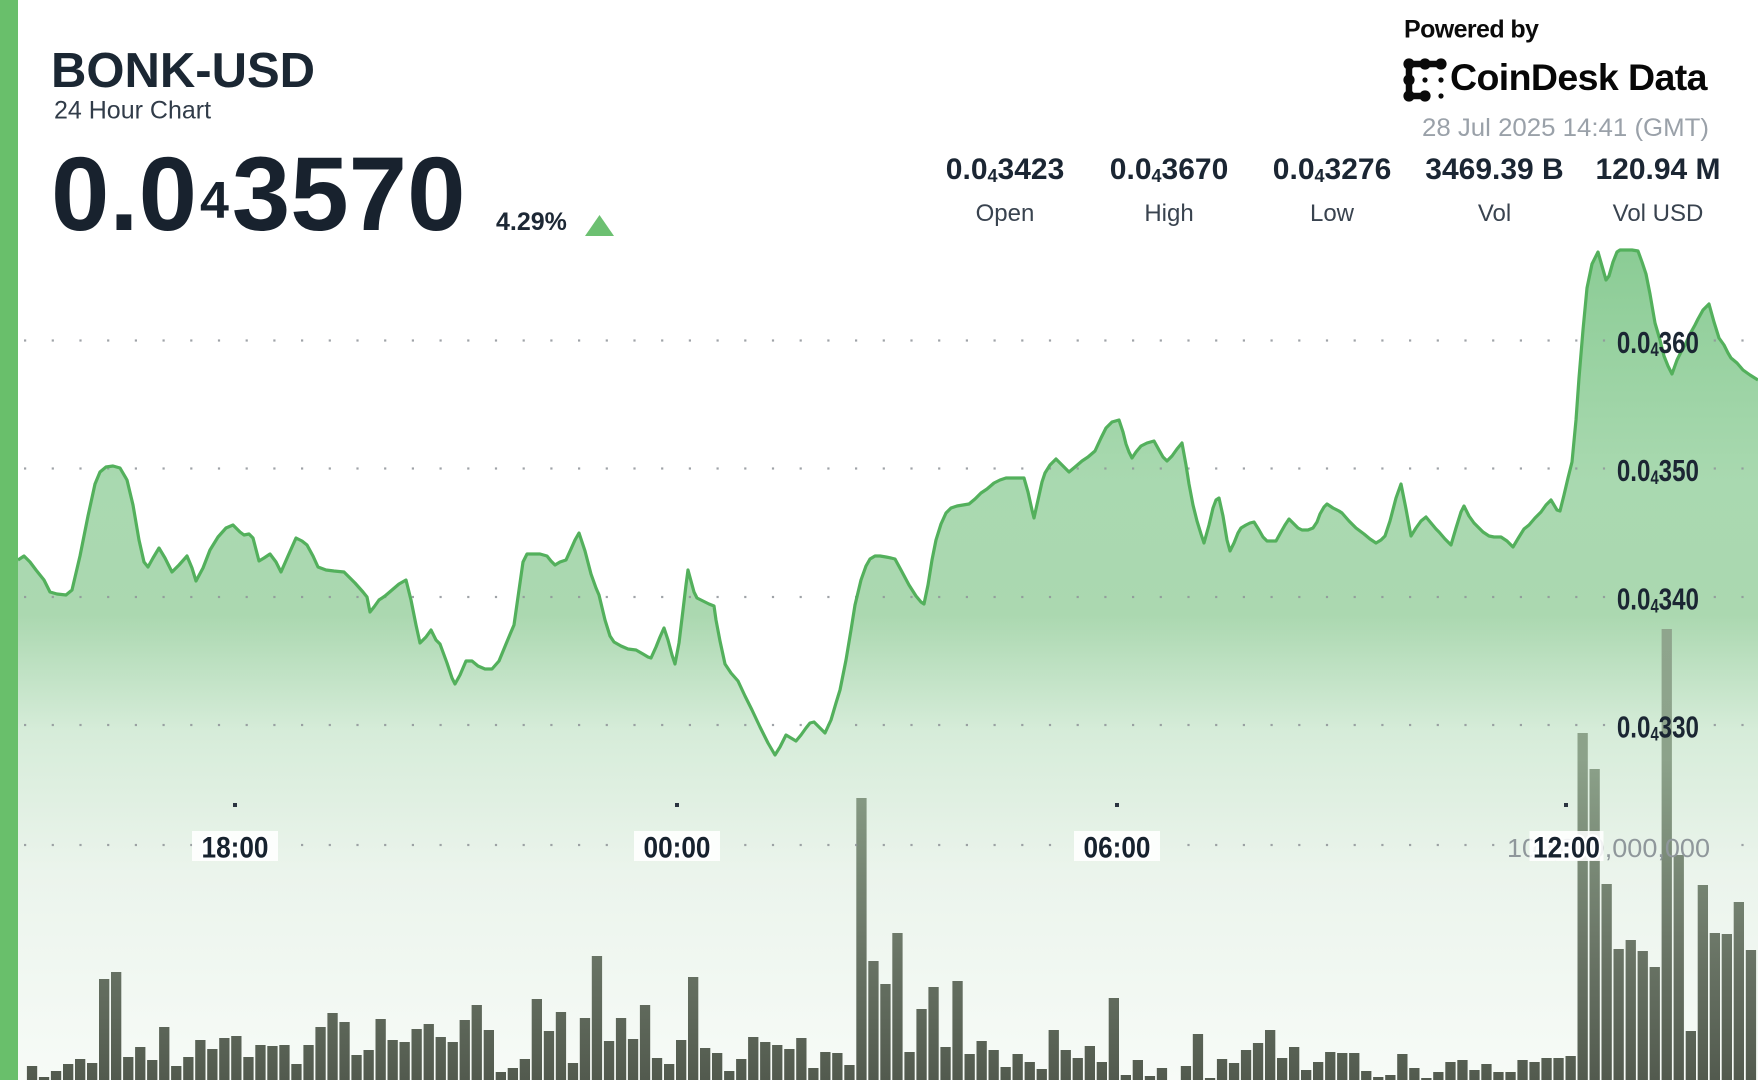 This screenshot has height=1080, width=1758. I want to click on svg-text: 00:00, so click(677, 848).